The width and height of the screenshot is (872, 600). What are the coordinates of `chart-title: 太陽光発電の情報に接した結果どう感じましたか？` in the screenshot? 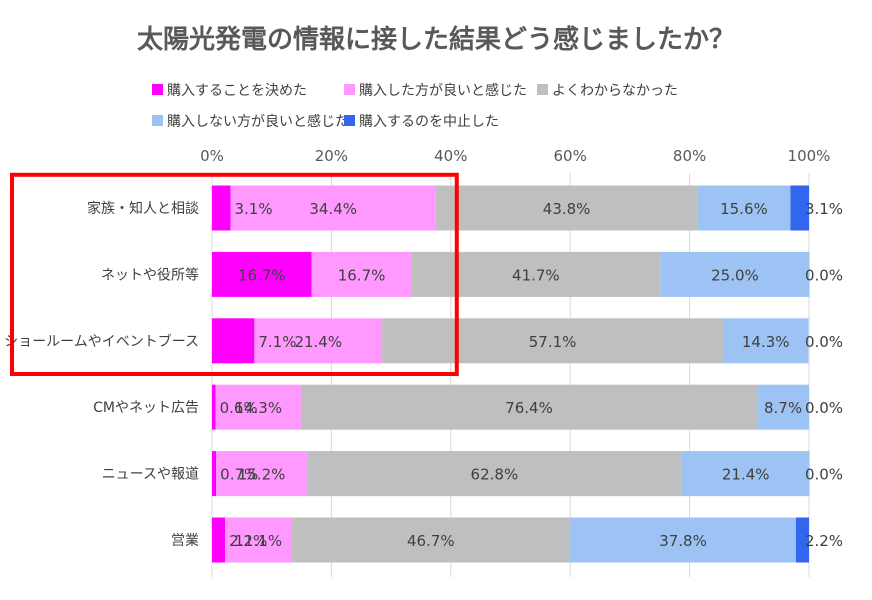 It's located at (436, 39).